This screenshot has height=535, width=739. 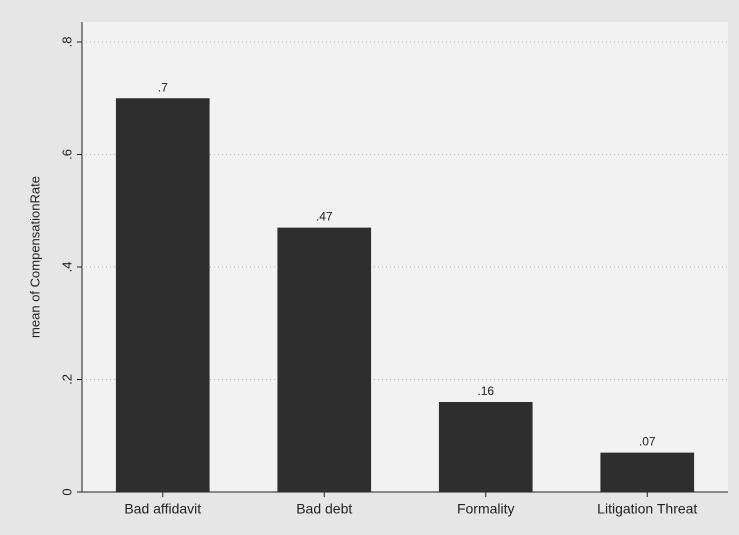 I want to click on x-tick-label: Litigation Threat, so click(x=647, y=509).